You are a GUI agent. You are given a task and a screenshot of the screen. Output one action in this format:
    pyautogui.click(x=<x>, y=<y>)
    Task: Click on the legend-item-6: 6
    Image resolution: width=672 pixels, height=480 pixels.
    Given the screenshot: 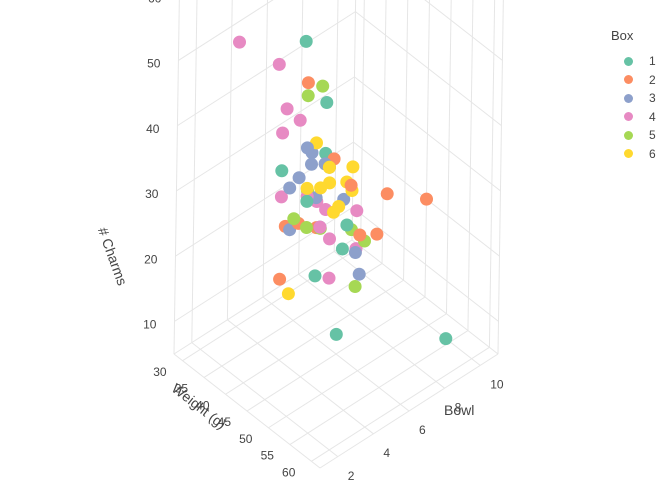 What is the action you would take?
    pyautogui.click(x=630, y=154)
    